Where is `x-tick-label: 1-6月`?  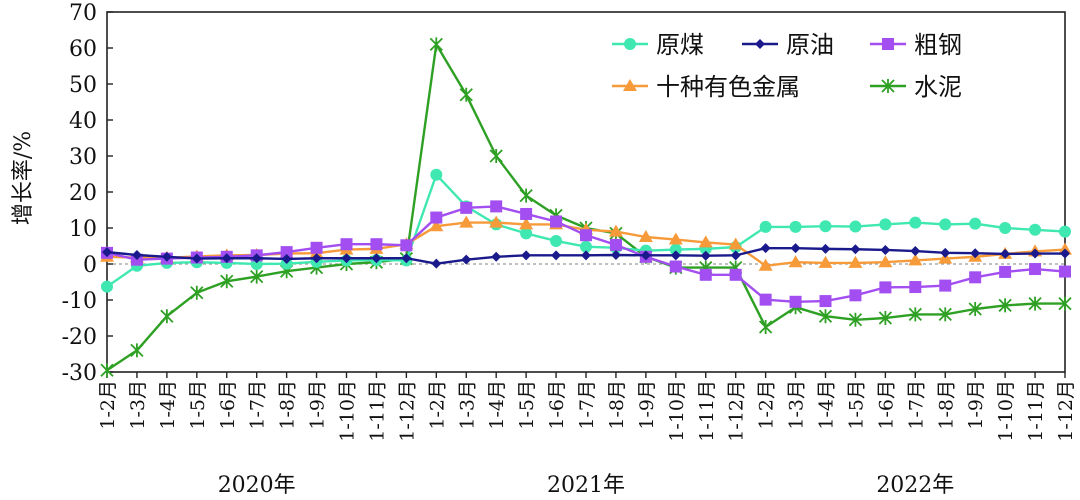 x-tick-label: 1-6月 is located at coordinates (886, 405).